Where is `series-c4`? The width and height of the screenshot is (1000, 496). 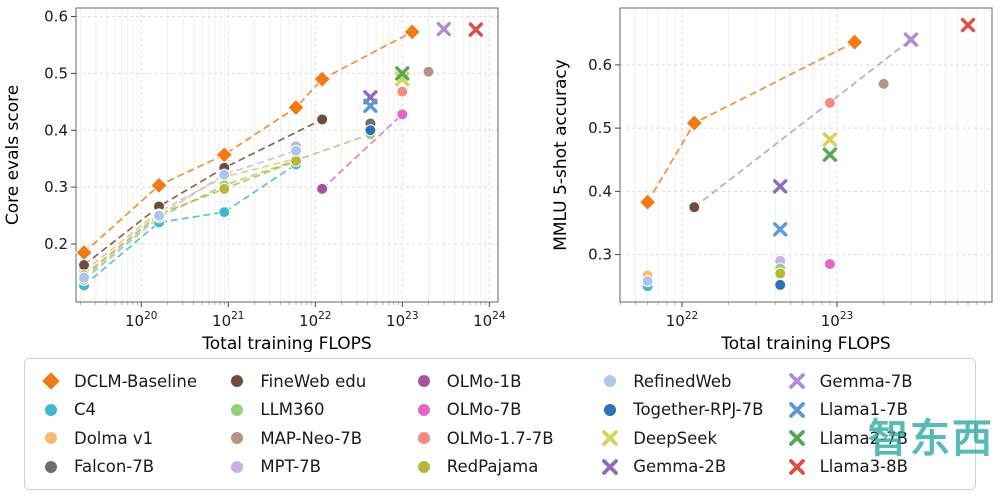 series-c4 is located at coordinates (190, 225).